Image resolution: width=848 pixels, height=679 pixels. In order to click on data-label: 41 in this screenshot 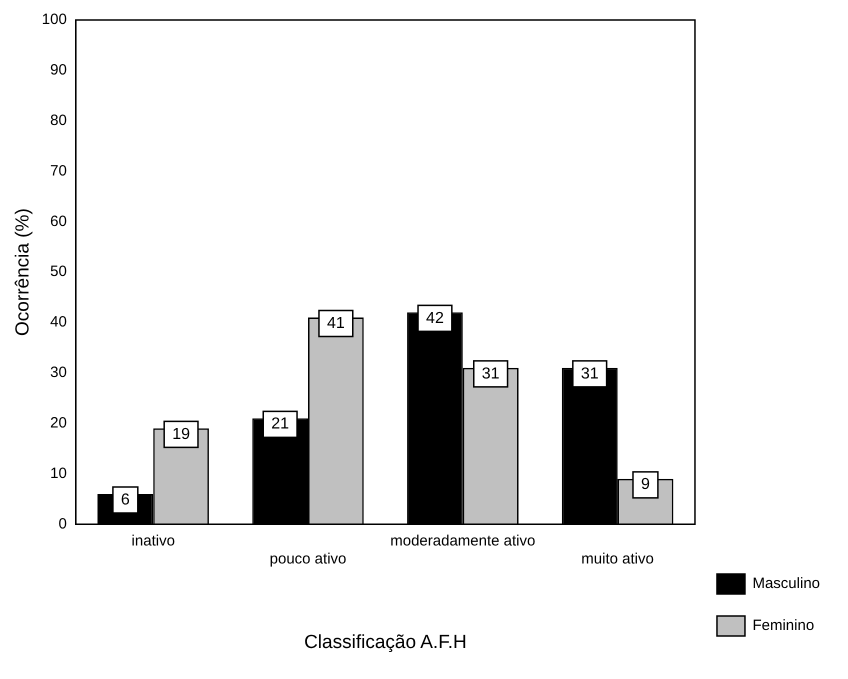, I will do `click(335, 323)`.